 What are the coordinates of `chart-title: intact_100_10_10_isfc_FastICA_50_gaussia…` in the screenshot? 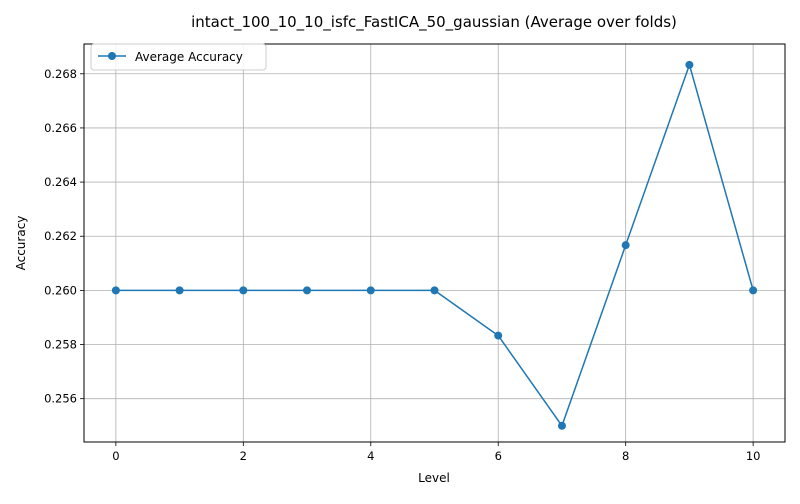 It's located at (434, 22).